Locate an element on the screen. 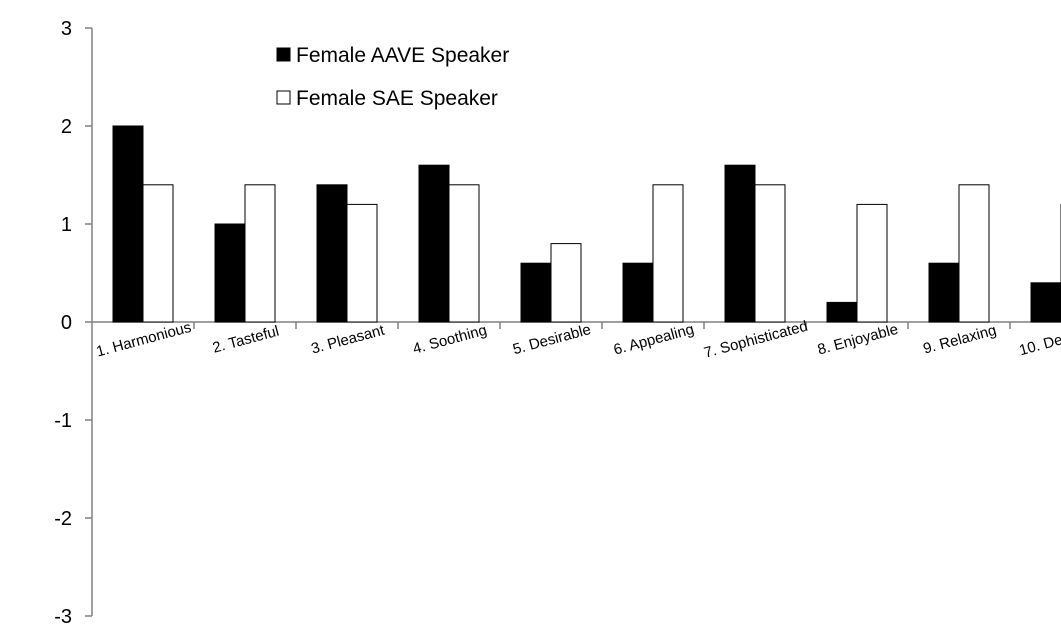 This screenshot has width=1061, height=624. y-tick-label: 1 is located at coordinates (66, 225).